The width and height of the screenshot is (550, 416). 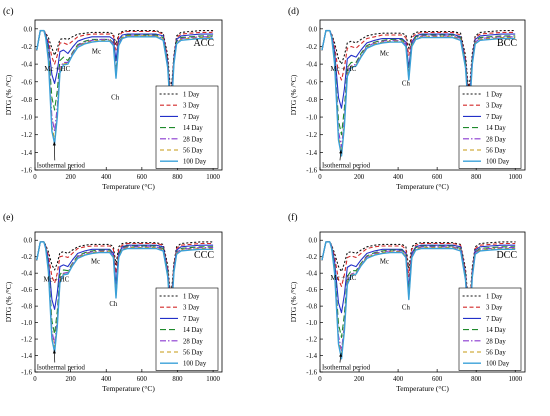 I want to click on chart-title: BCC, so click(x=507, y=43).